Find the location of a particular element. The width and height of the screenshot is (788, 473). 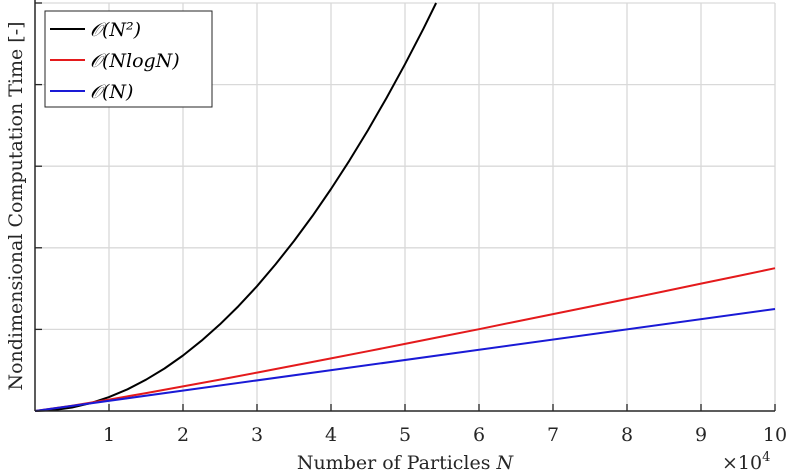

x-tick-label: 4 is located at coordinates (331, 435).